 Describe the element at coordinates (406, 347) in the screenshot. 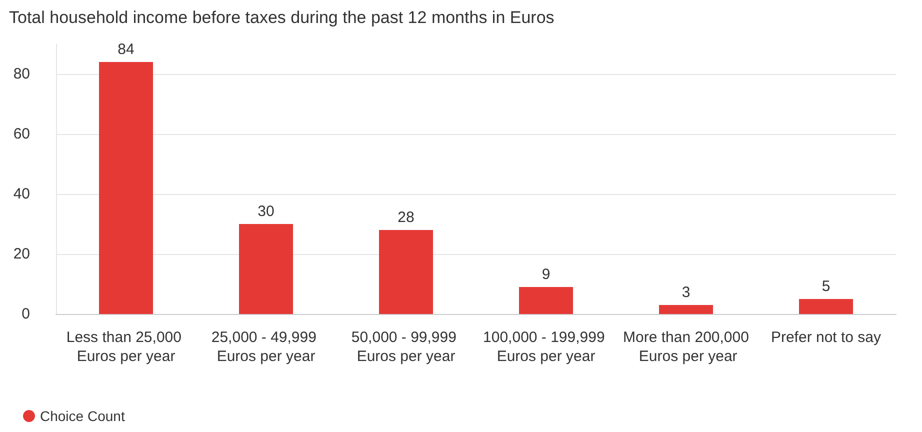

I see `x-tick-label: 50,000 - 99,999 Euros per year` at that location.